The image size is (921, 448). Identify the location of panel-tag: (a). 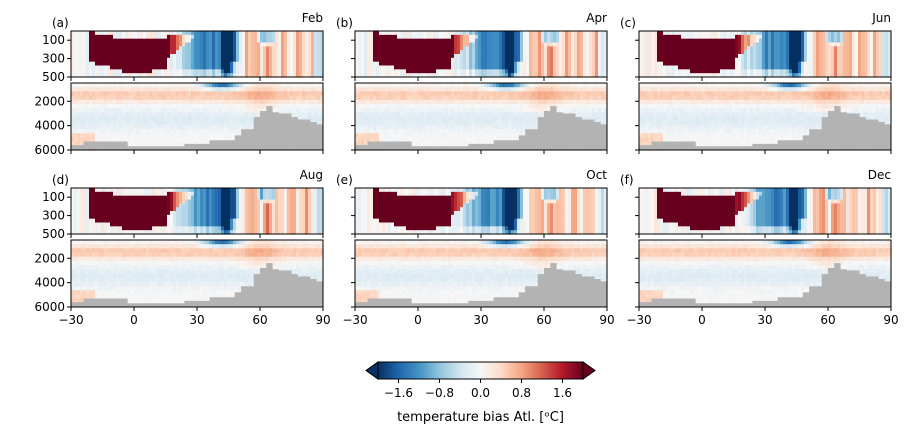
(60, 23).